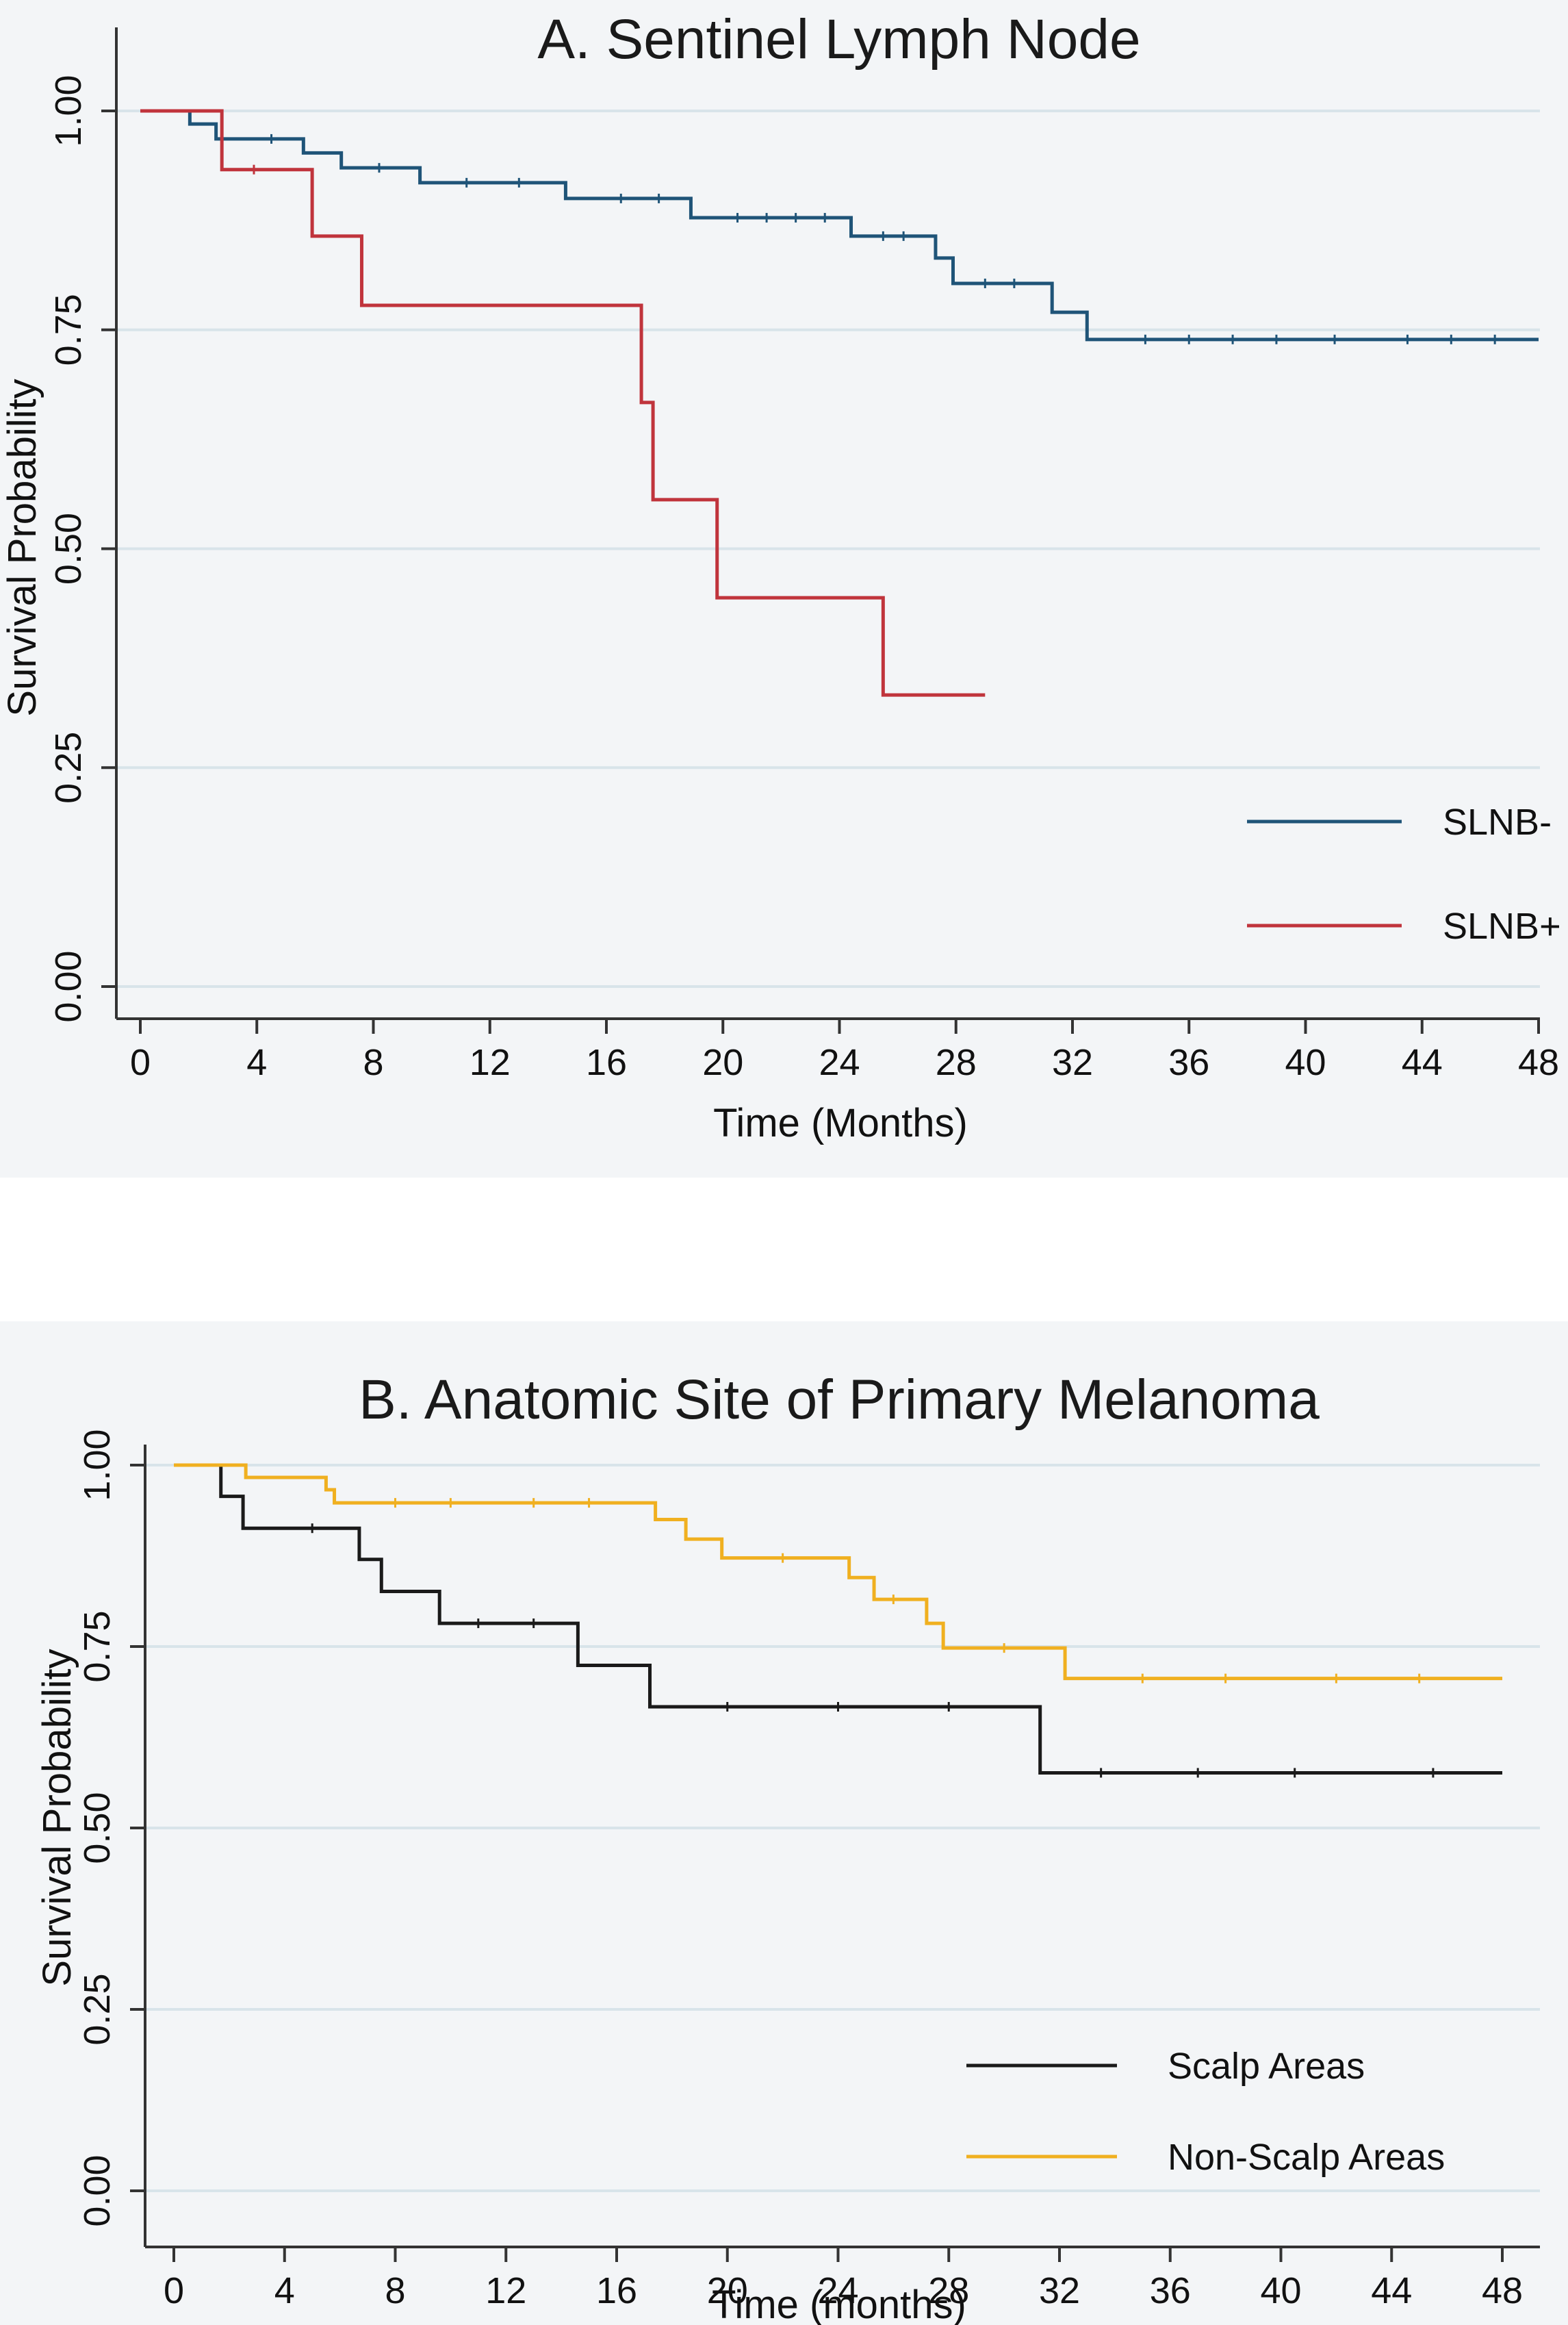 This screenshot has height=2325, width=1568. What do you see at coordinates (1502, 926) in the screenshot?
I see `legend-label: SLNB+` at bounding box center [1502, 926].